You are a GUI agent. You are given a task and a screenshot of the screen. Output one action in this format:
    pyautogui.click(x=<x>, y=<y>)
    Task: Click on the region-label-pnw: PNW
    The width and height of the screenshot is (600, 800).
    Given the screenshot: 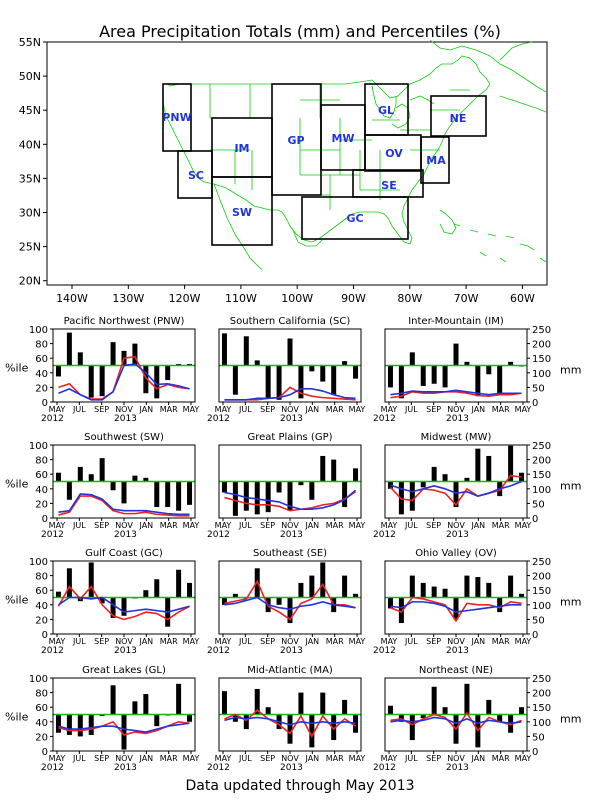 What is the action you would take?
    pyautogui.click(x=176, y=117)
    